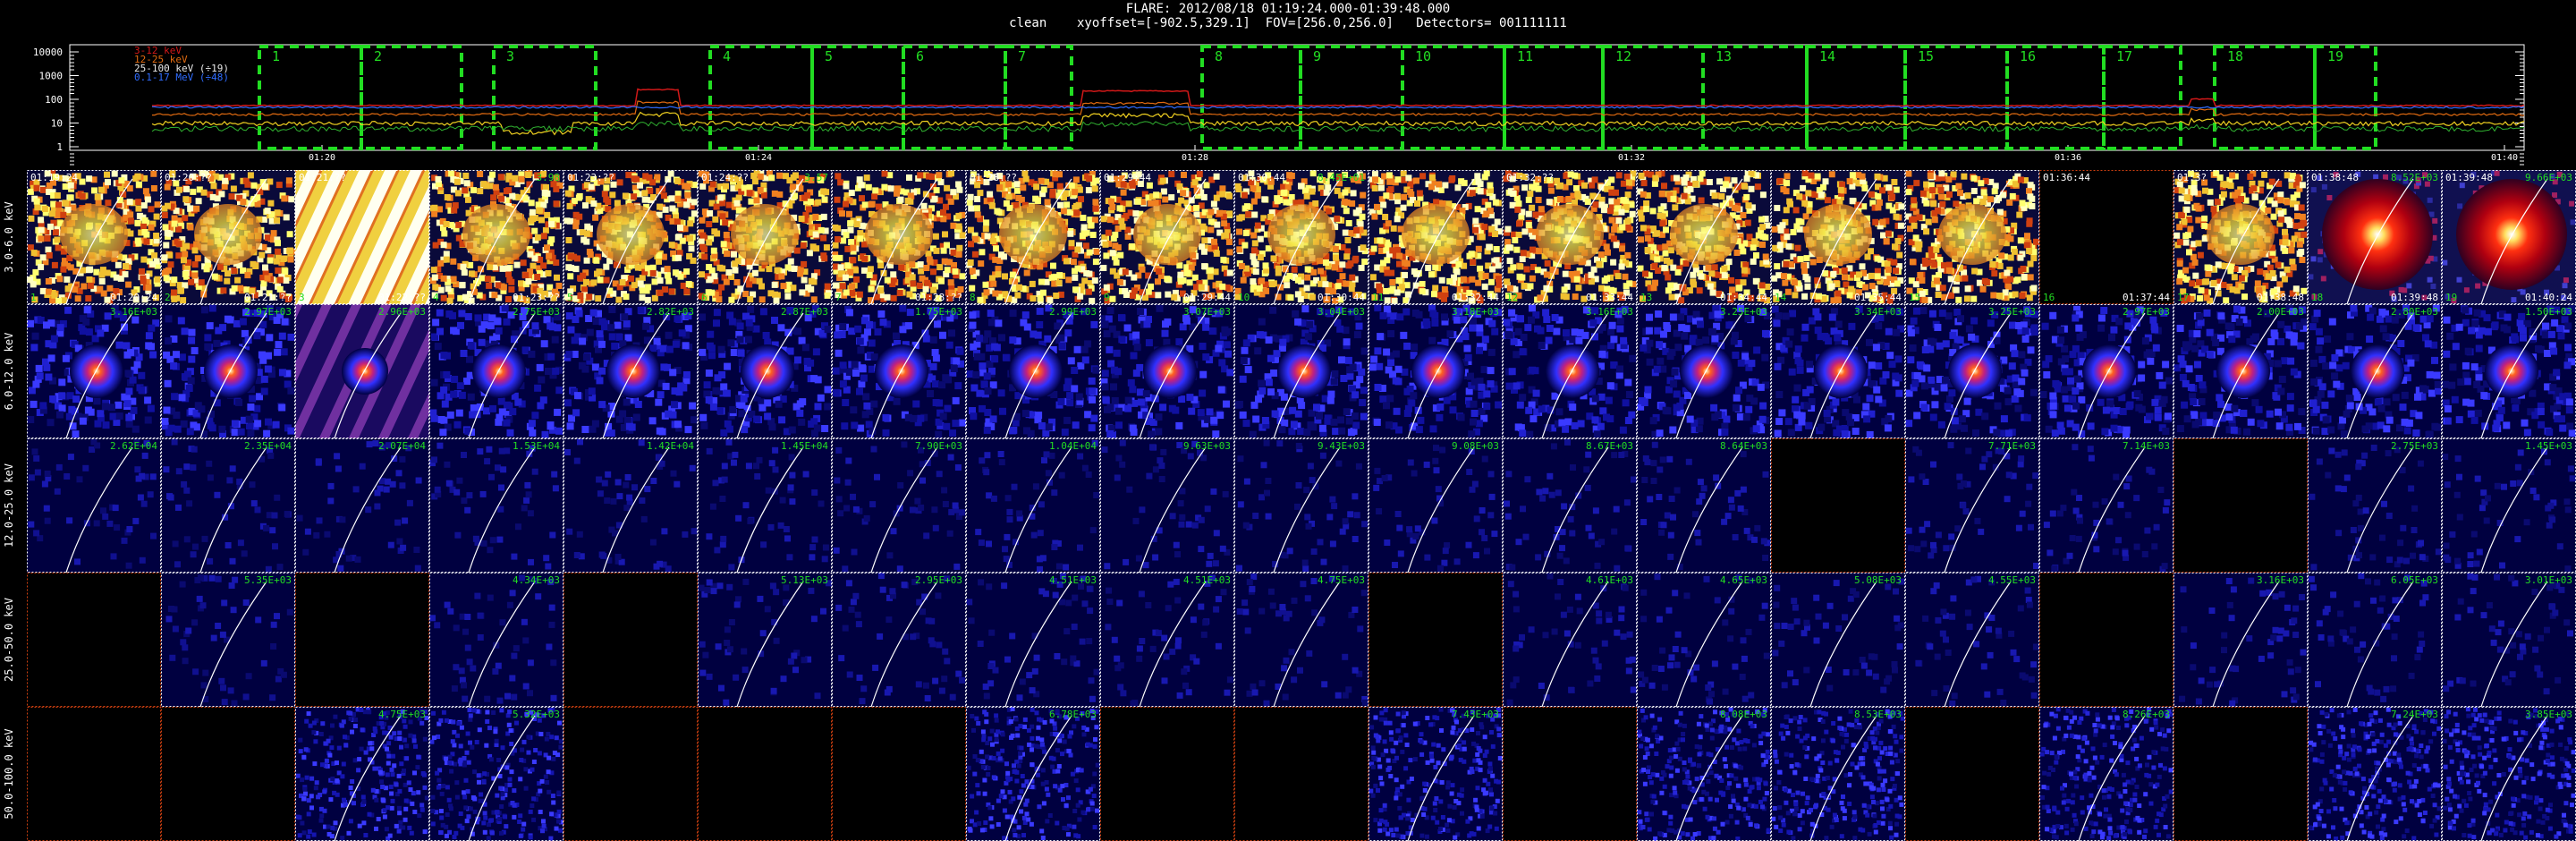  Describe the element at coordinates (1704, 506) in the screenshot. I see `image-cell: 8.64E+03` at that location.